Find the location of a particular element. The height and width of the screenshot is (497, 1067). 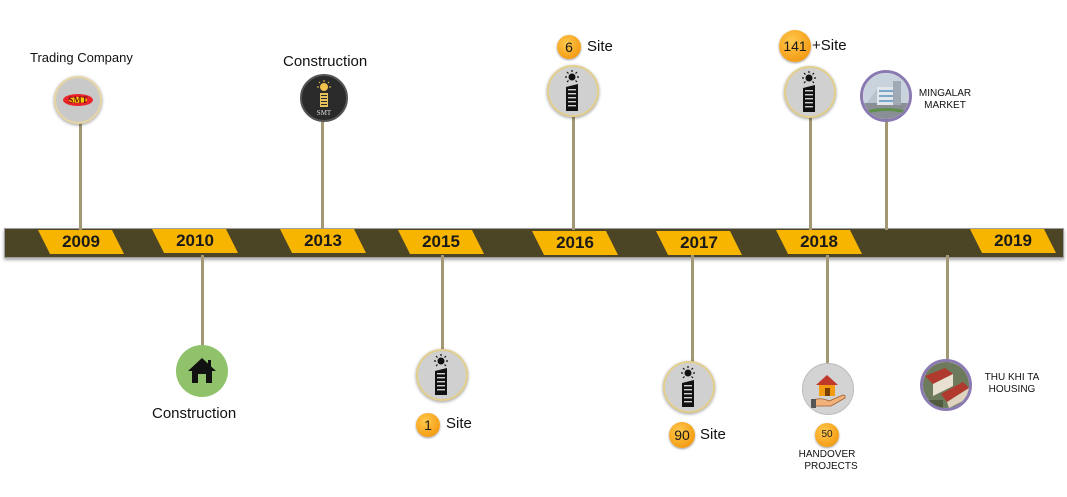

badge-2015: 1 is located at coordinates (428, 425).